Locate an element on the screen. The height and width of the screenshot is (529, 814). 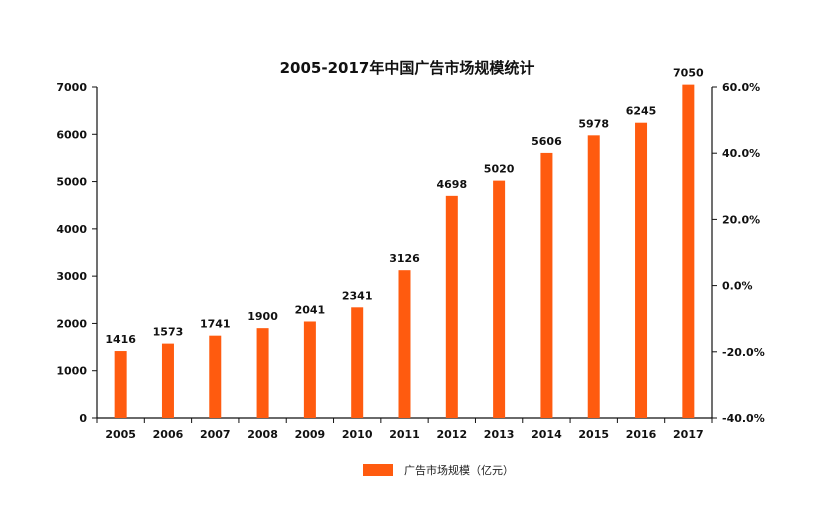
x-tick-label: 2016 is located at coordinates (641, 434).